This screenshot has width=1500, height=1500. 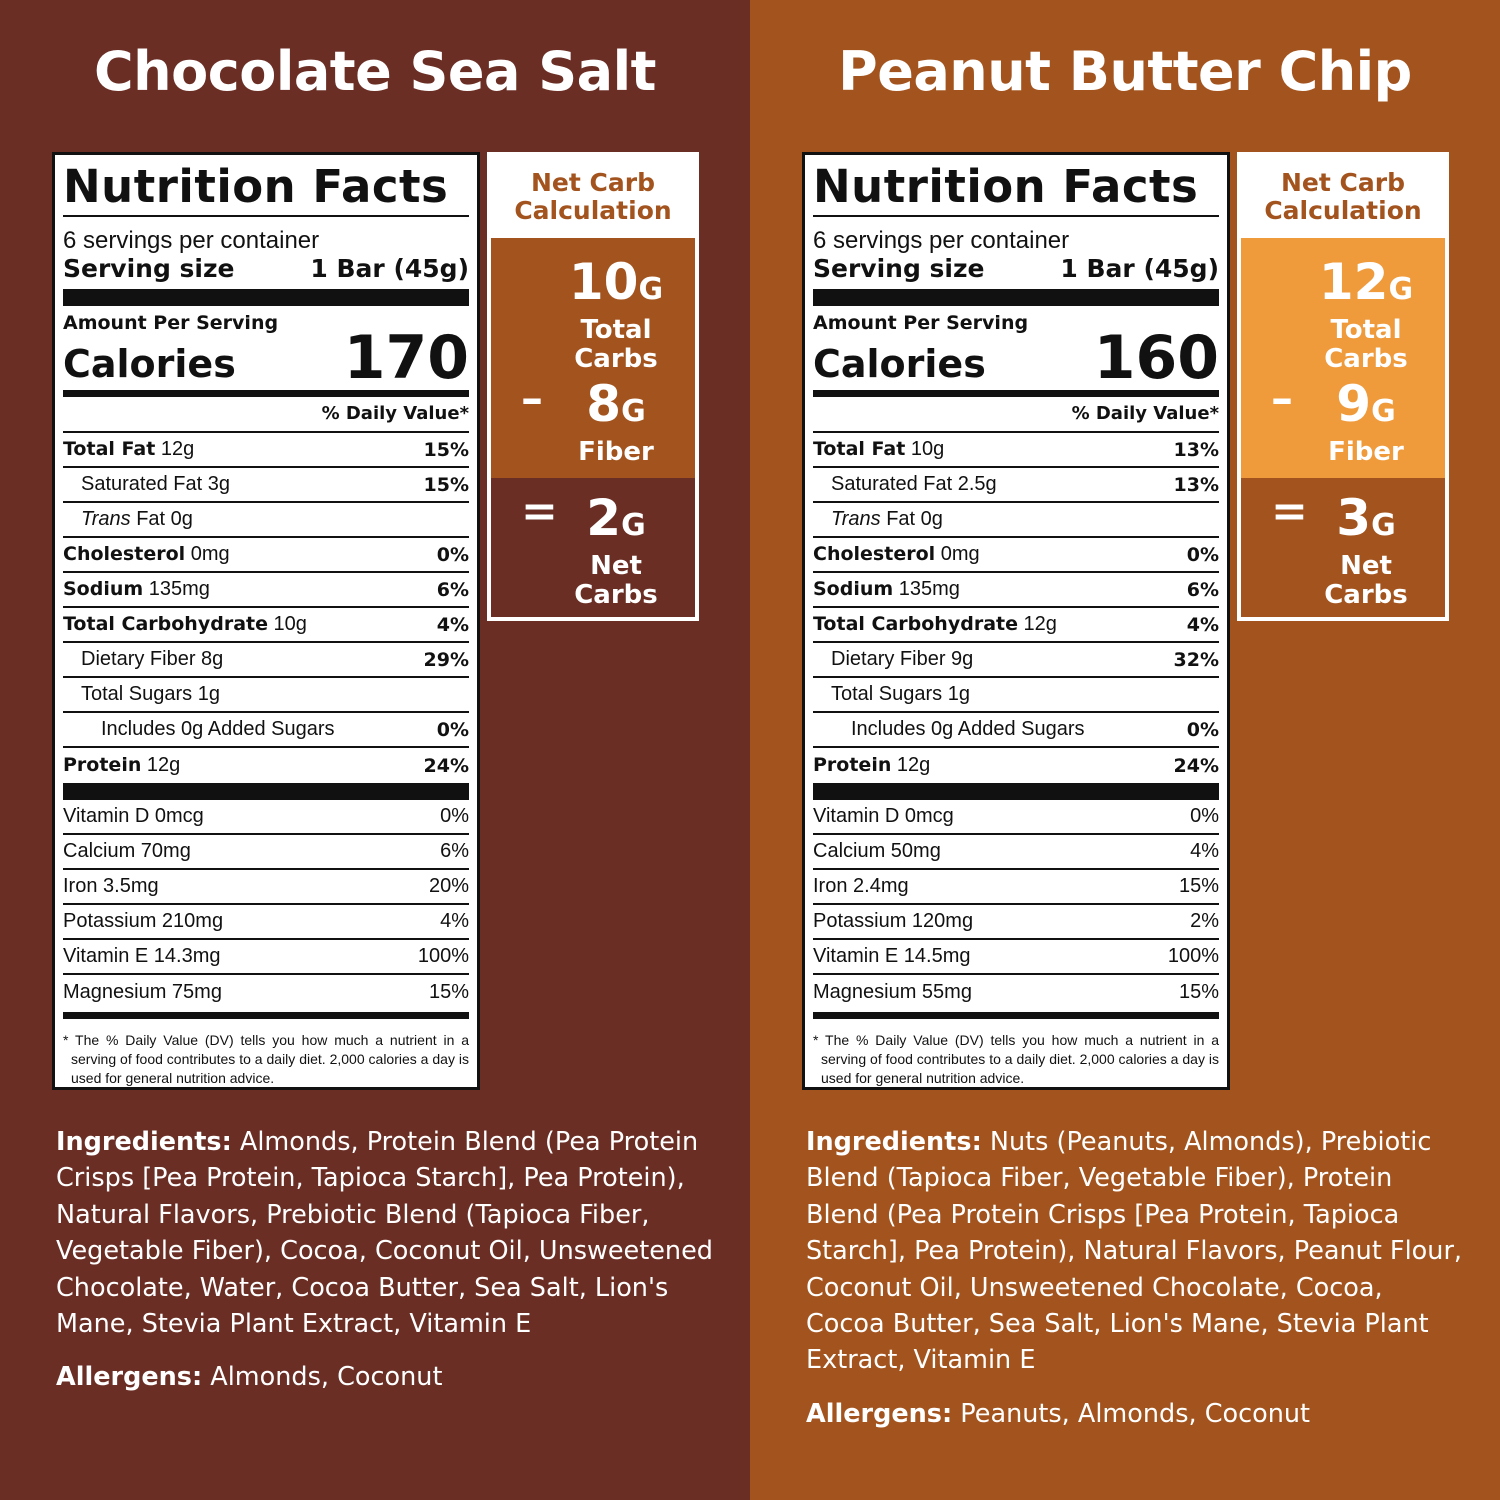 I want to click on vitamin-row: Iron 3.5mg 20%, so click(x=266, y=887).